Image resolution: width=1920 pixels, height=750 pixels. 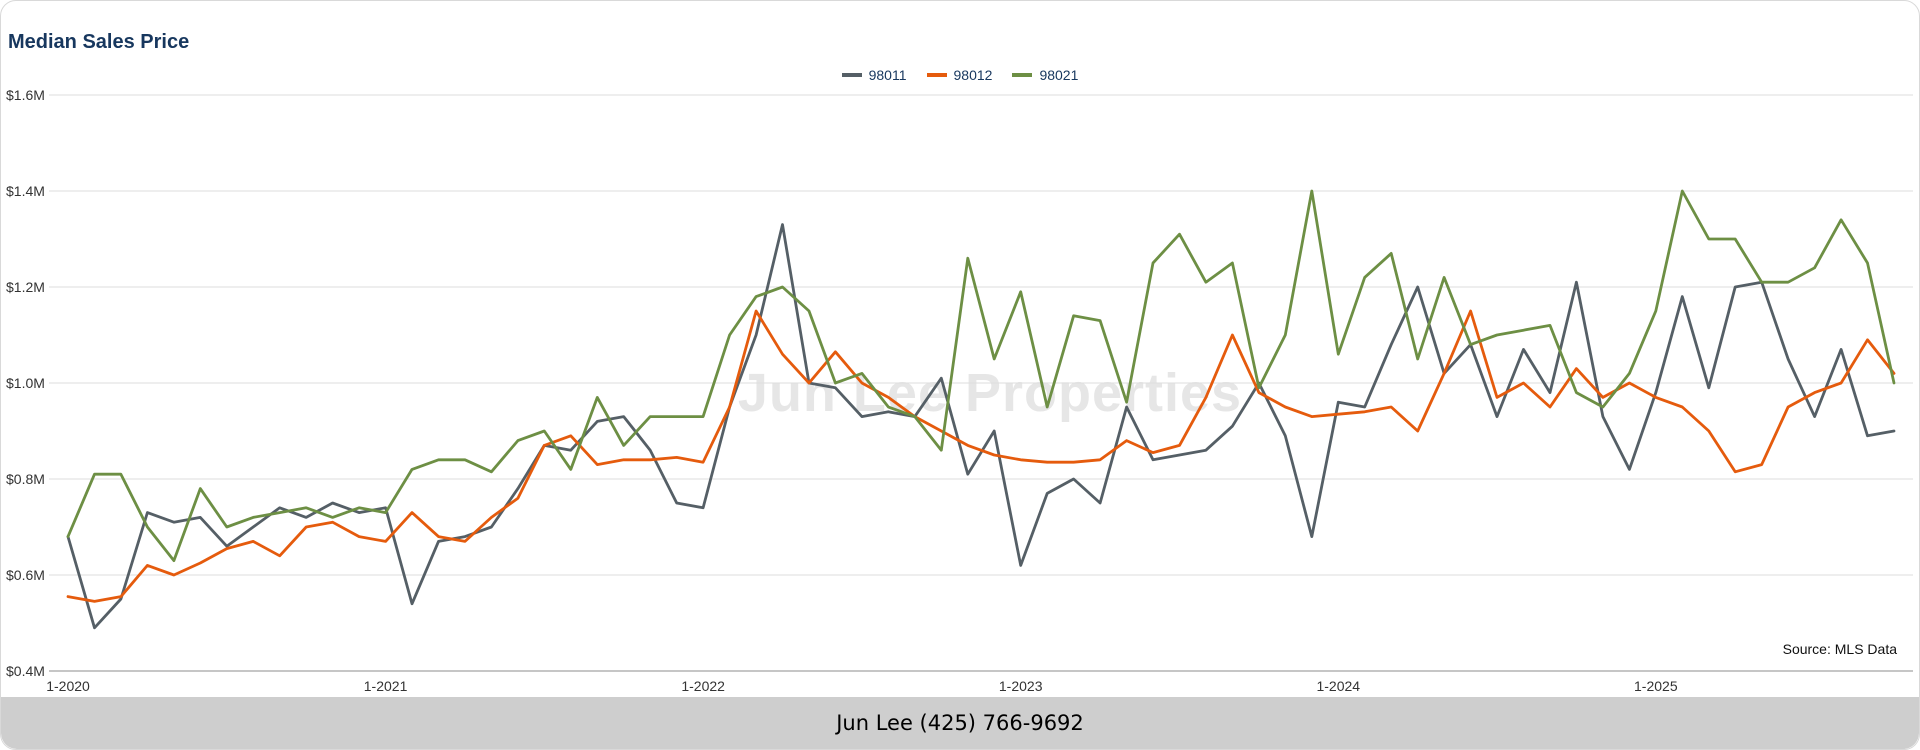 I want to click on y-axis-tick-label: $1.4M, so click(x=25, y=191).